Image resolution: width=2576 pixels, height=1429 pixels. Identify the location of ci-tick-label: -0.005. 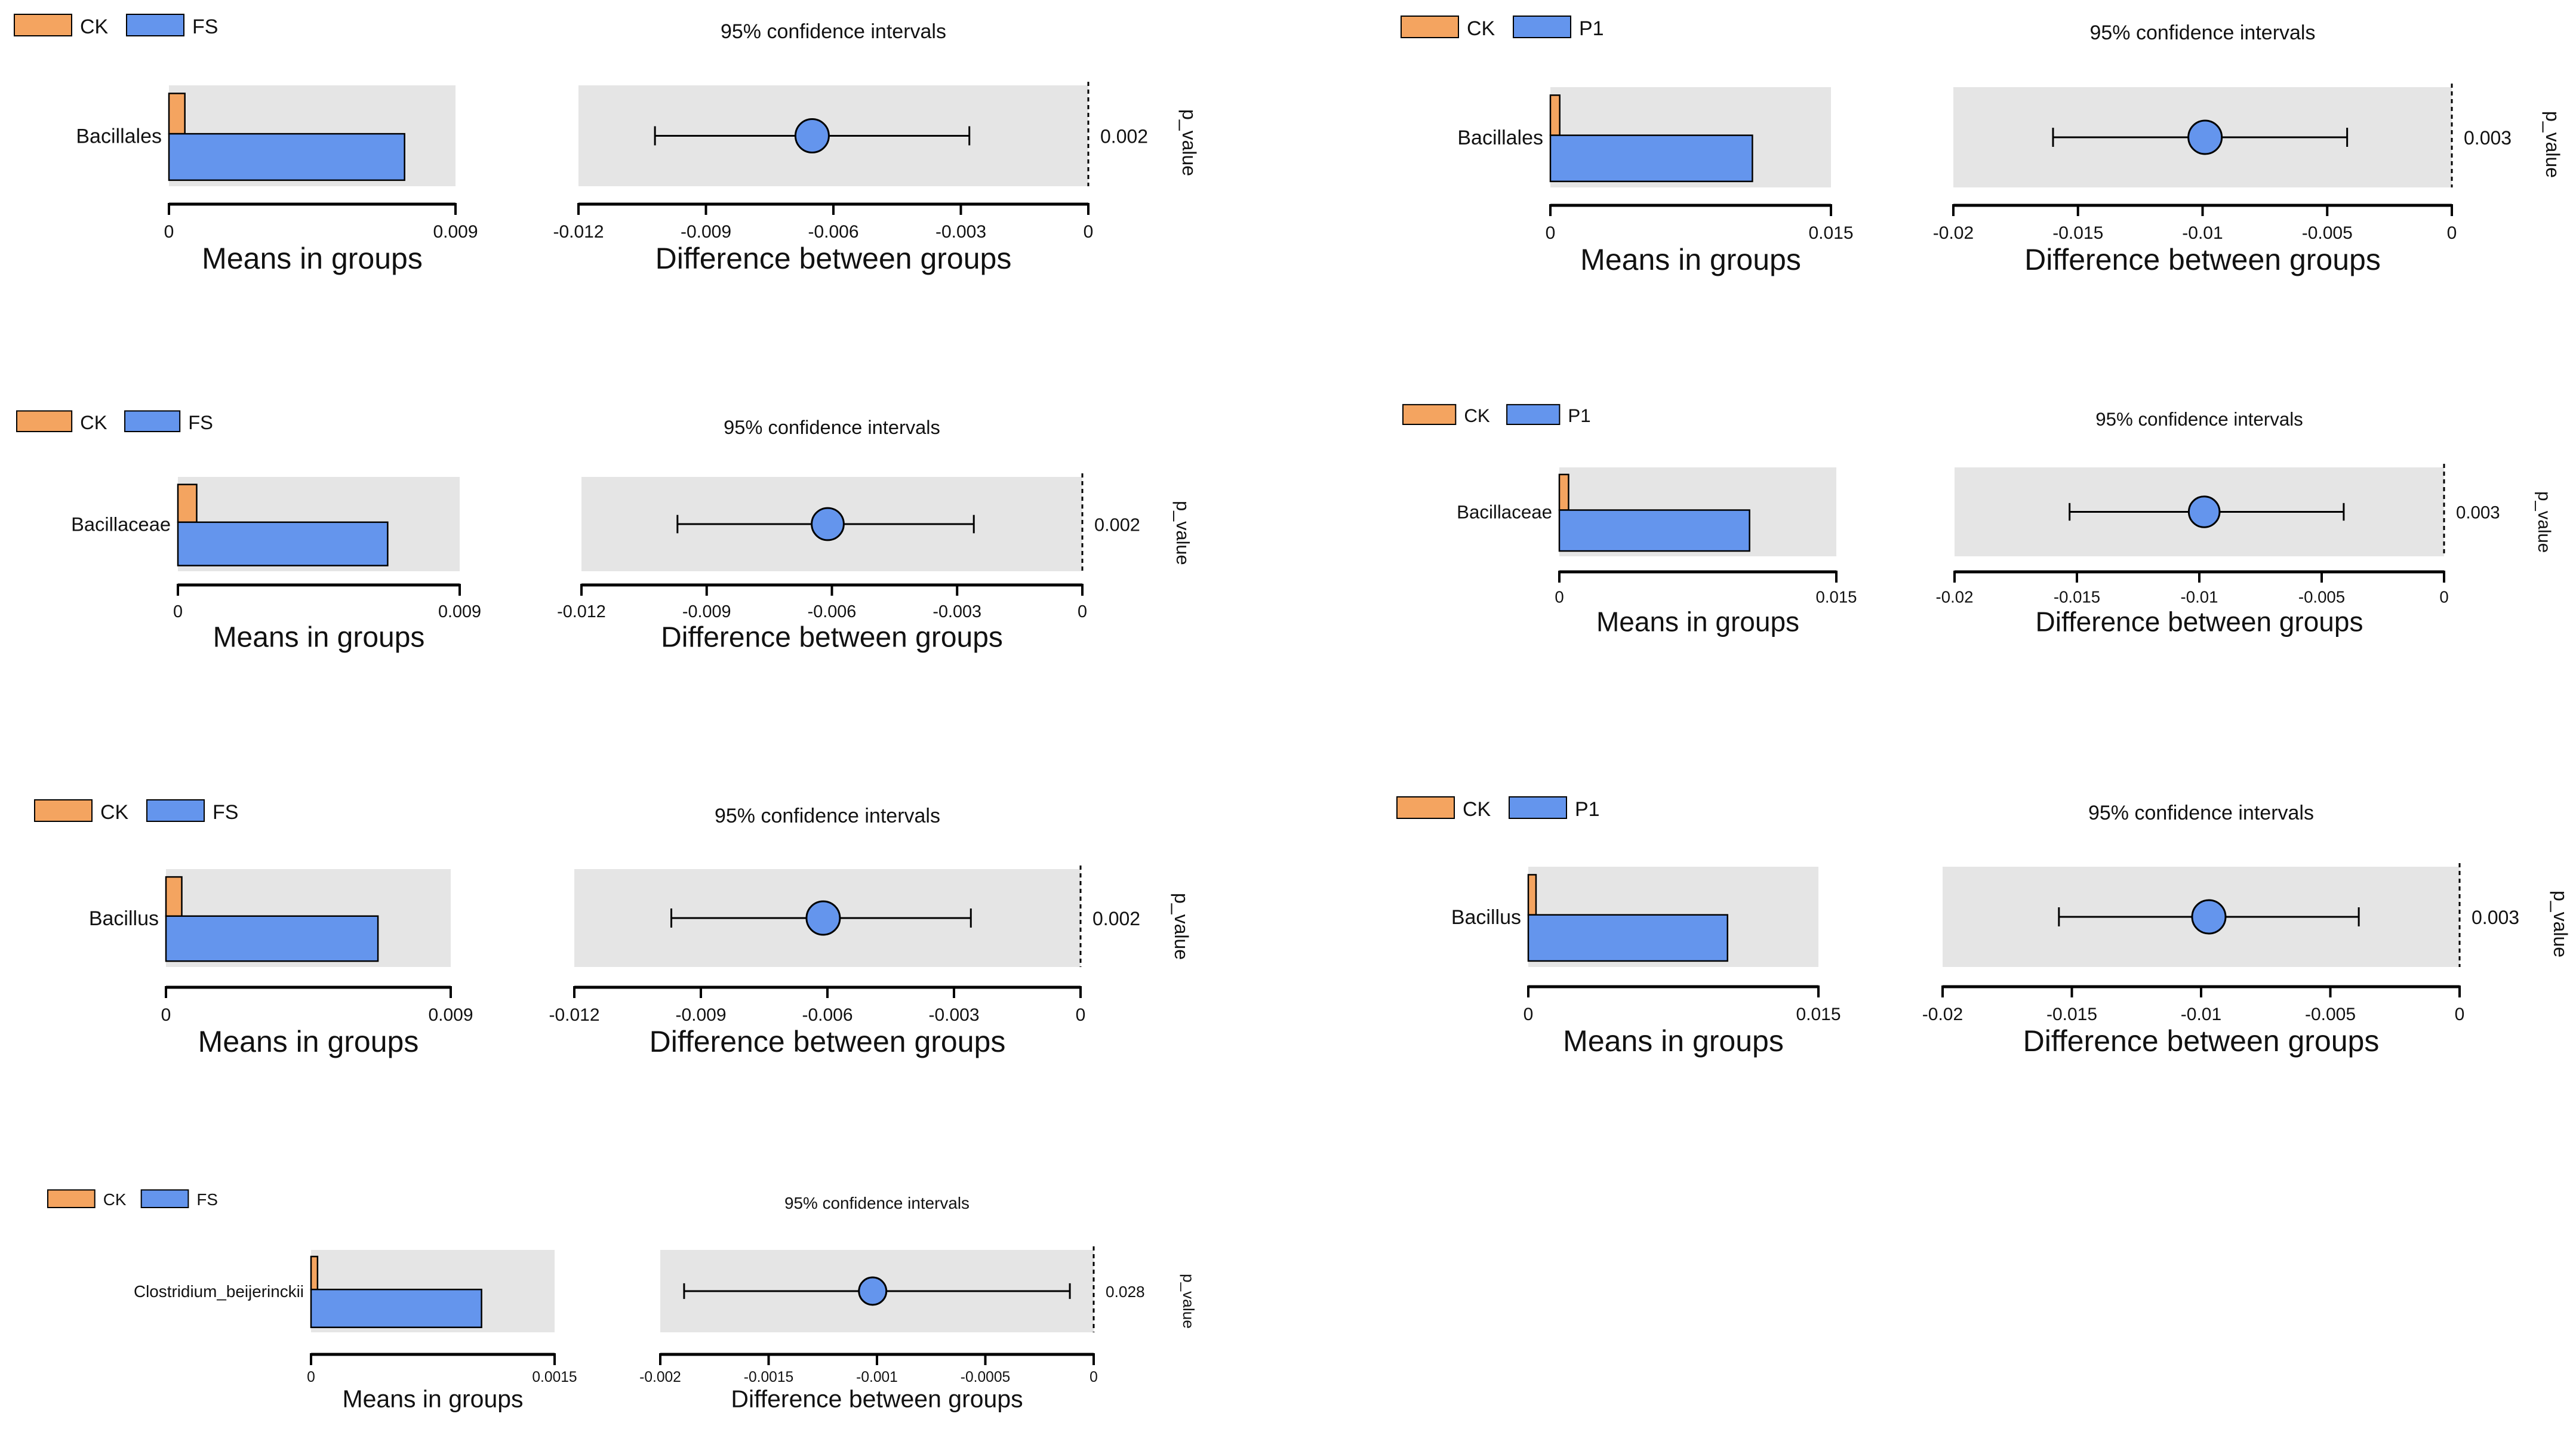
(2330, 1014).